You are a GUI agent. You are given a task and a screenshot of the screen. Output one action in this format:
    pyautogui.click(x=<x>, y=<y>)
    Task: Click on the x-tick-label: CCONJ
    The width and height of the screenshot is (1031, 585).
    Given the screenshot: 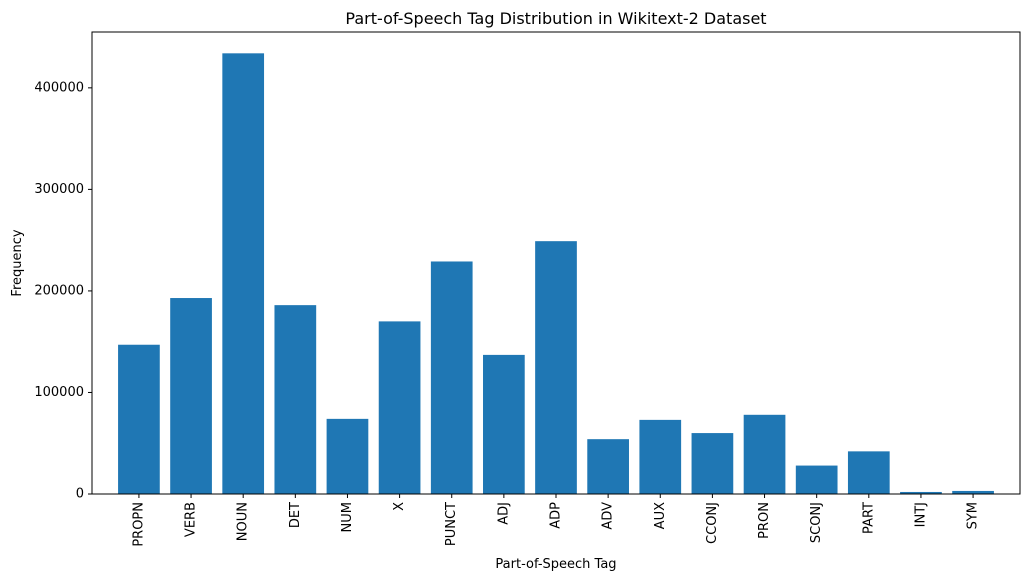 What is the action you would take?
    pyautogui.click(x=712, y=523)
    